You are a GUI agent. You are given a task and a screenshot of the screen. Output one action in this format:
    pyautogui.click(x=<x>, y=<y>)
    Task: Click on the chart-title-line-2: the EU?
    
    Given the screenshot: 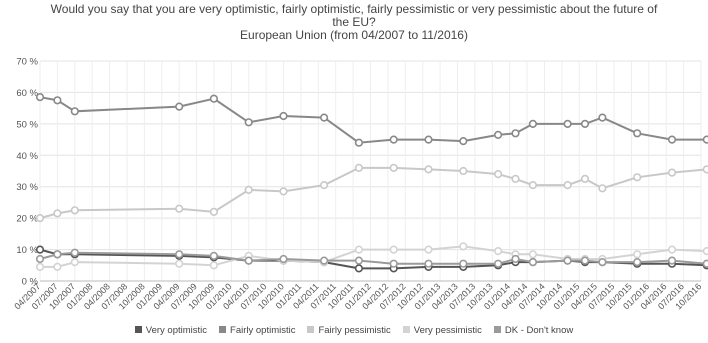 What is the action you would take?
    pyautogui.click(x=354, y=22)
    